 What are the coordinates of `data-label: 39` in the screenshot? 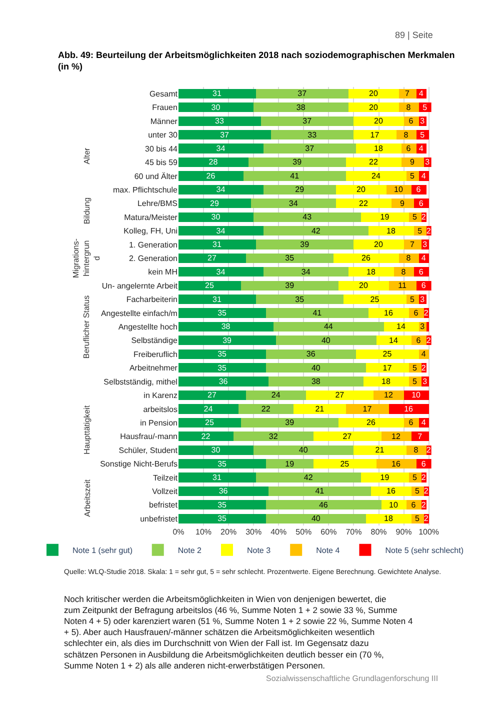 It's located at (290, 423).